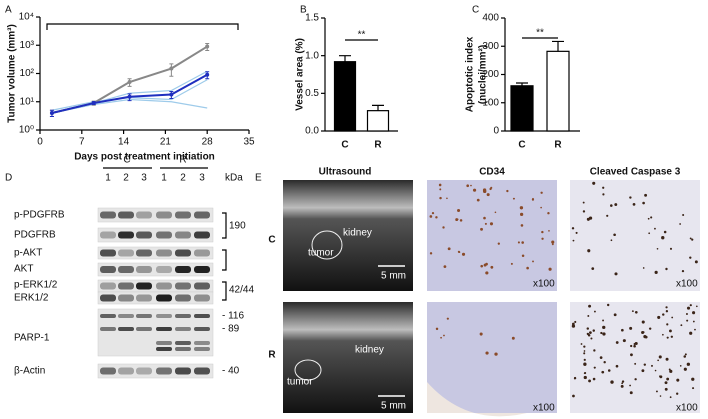  Describe the element at coordinates (477, 399) in the screenshot. I see `tissue-edge` at that location.